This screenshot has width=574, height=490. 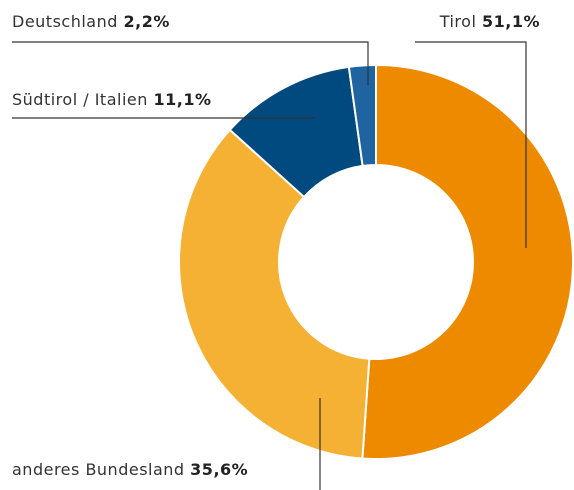 I want to click on category-name: anderes Bundesland, so click(x=98, y=469).